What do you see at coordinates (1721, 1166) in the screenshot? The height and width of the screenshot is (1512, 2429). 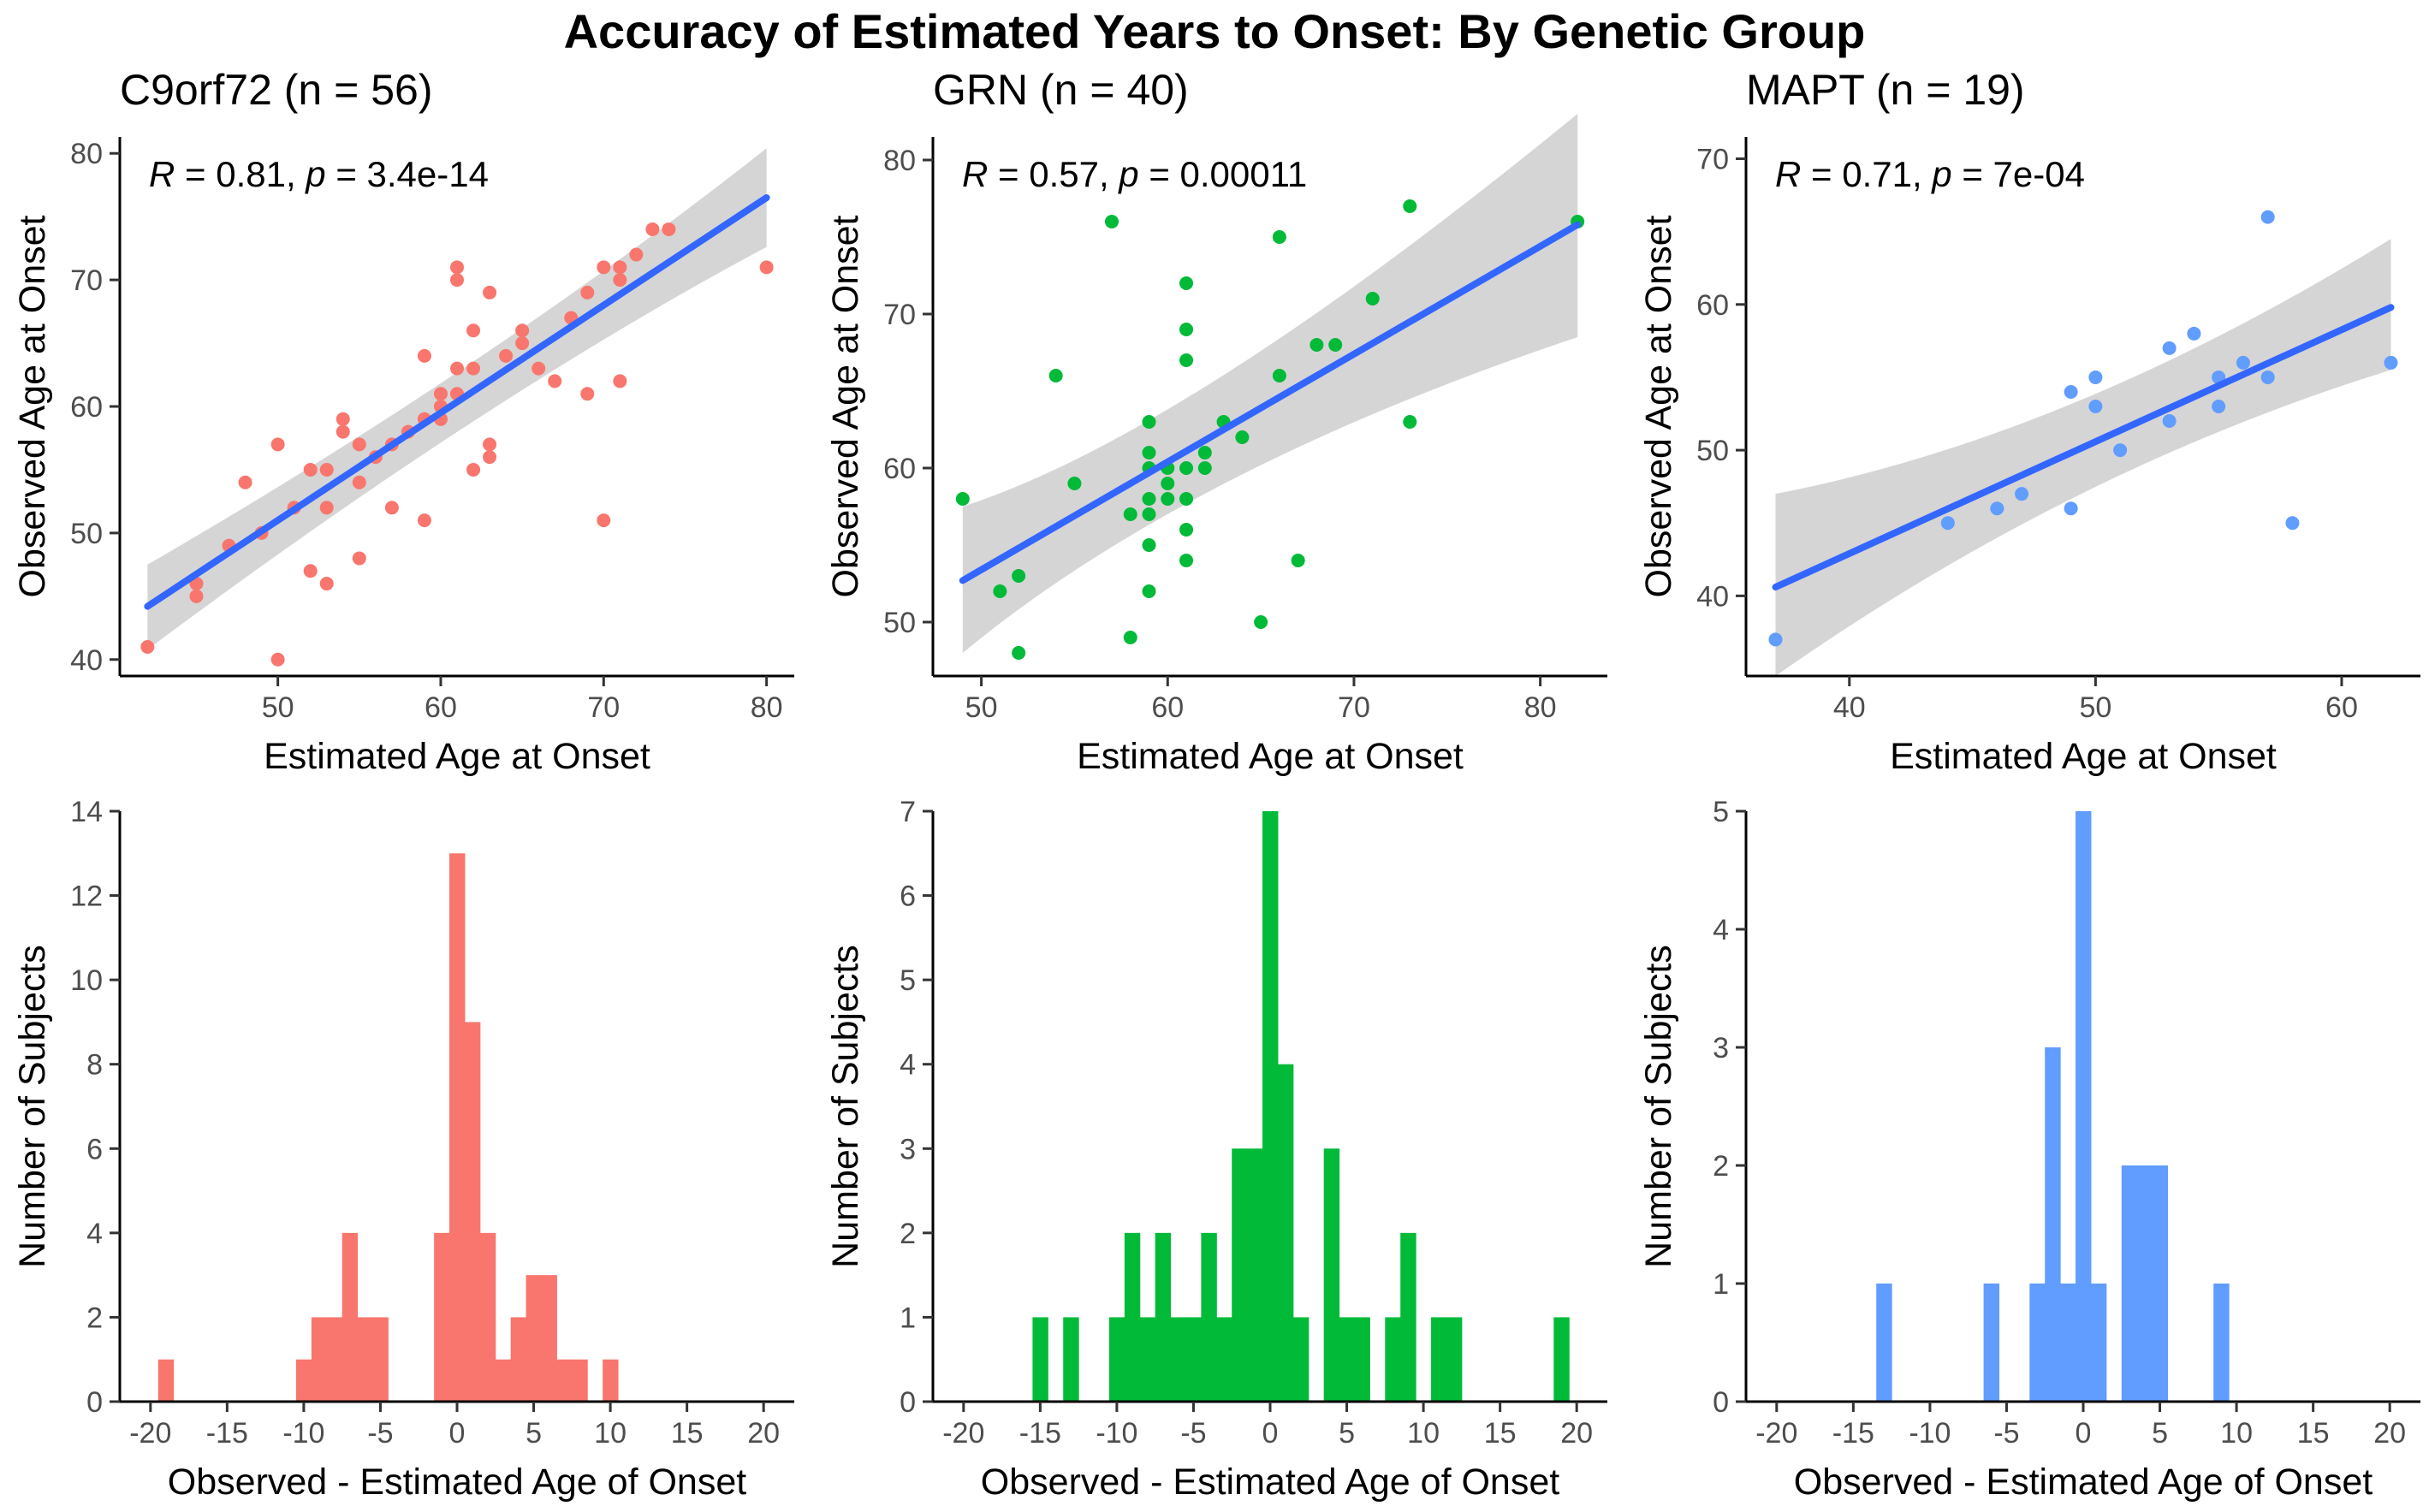 I see `y-tick-label: 2` at bounding box center [1721, 1166].